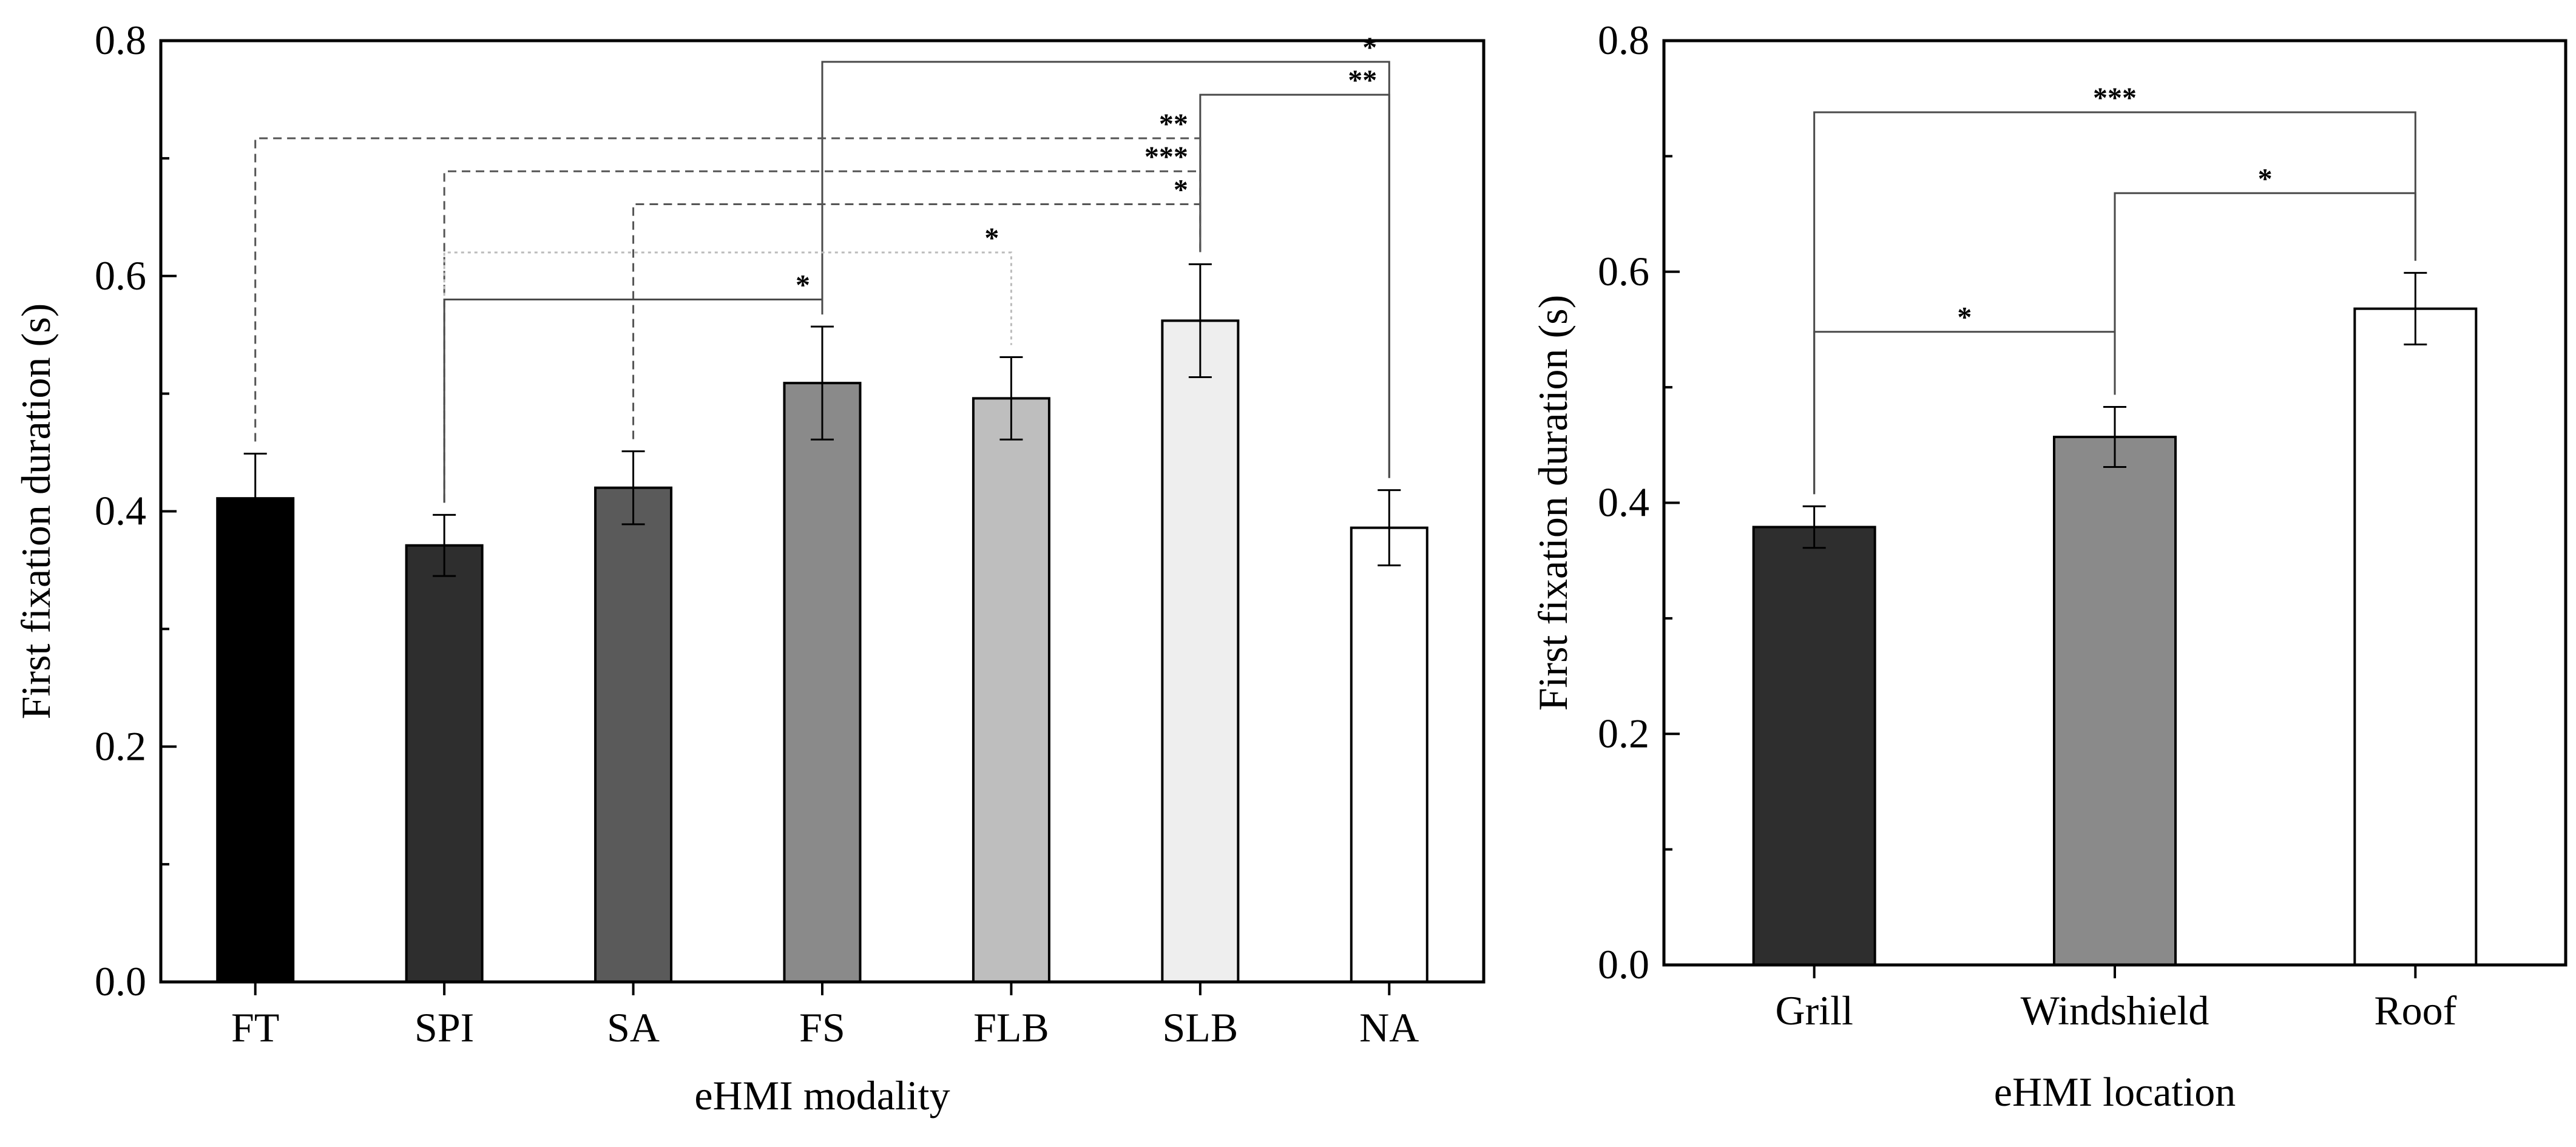 This screenshot has height=1147, width=2576. I want to click on location-bar-grill, so click(1814, 746).